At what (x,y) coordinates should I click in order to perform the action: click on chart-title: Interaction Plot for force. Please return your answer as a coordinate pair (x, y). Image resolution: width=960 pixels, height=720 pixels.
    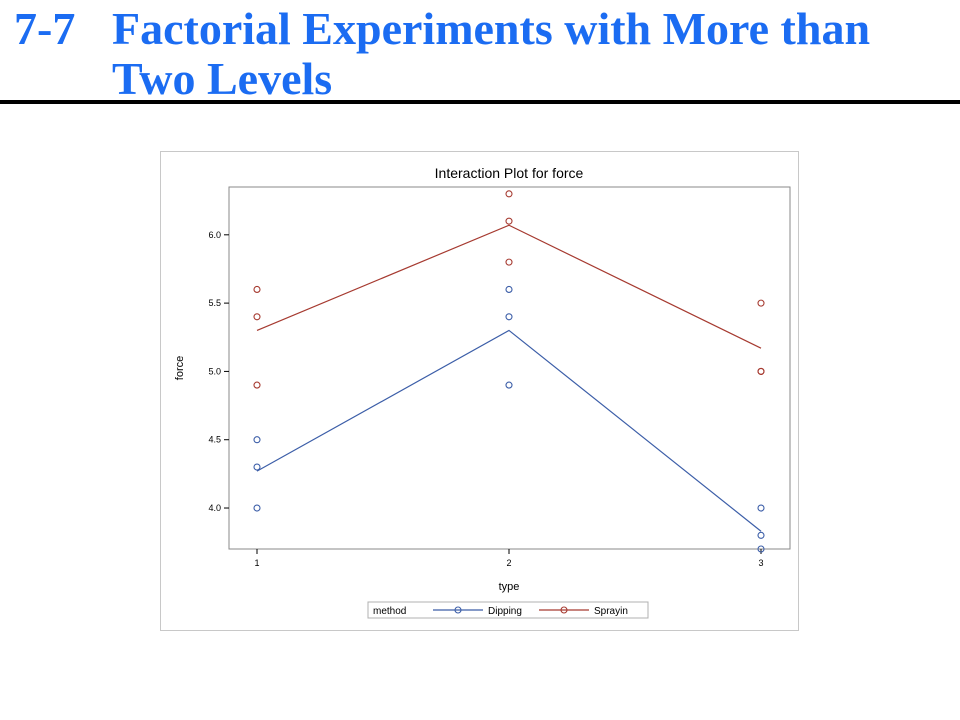
    Looking at the image, I should click on (509, 173).